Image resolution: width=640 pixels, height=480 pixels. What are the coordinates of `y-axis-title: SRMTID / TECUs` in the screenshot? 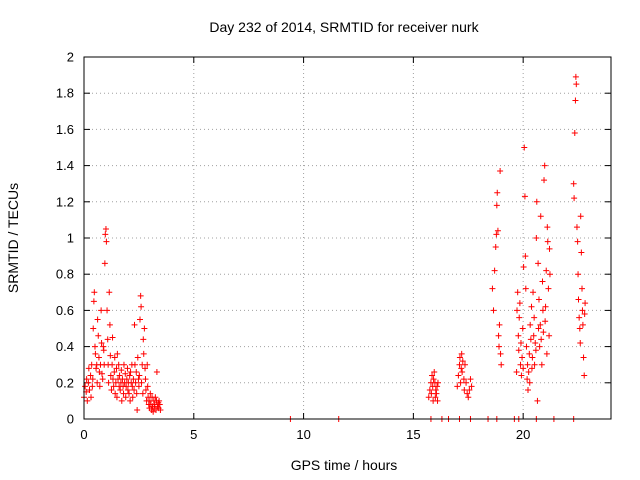 It's located at (13, 238).